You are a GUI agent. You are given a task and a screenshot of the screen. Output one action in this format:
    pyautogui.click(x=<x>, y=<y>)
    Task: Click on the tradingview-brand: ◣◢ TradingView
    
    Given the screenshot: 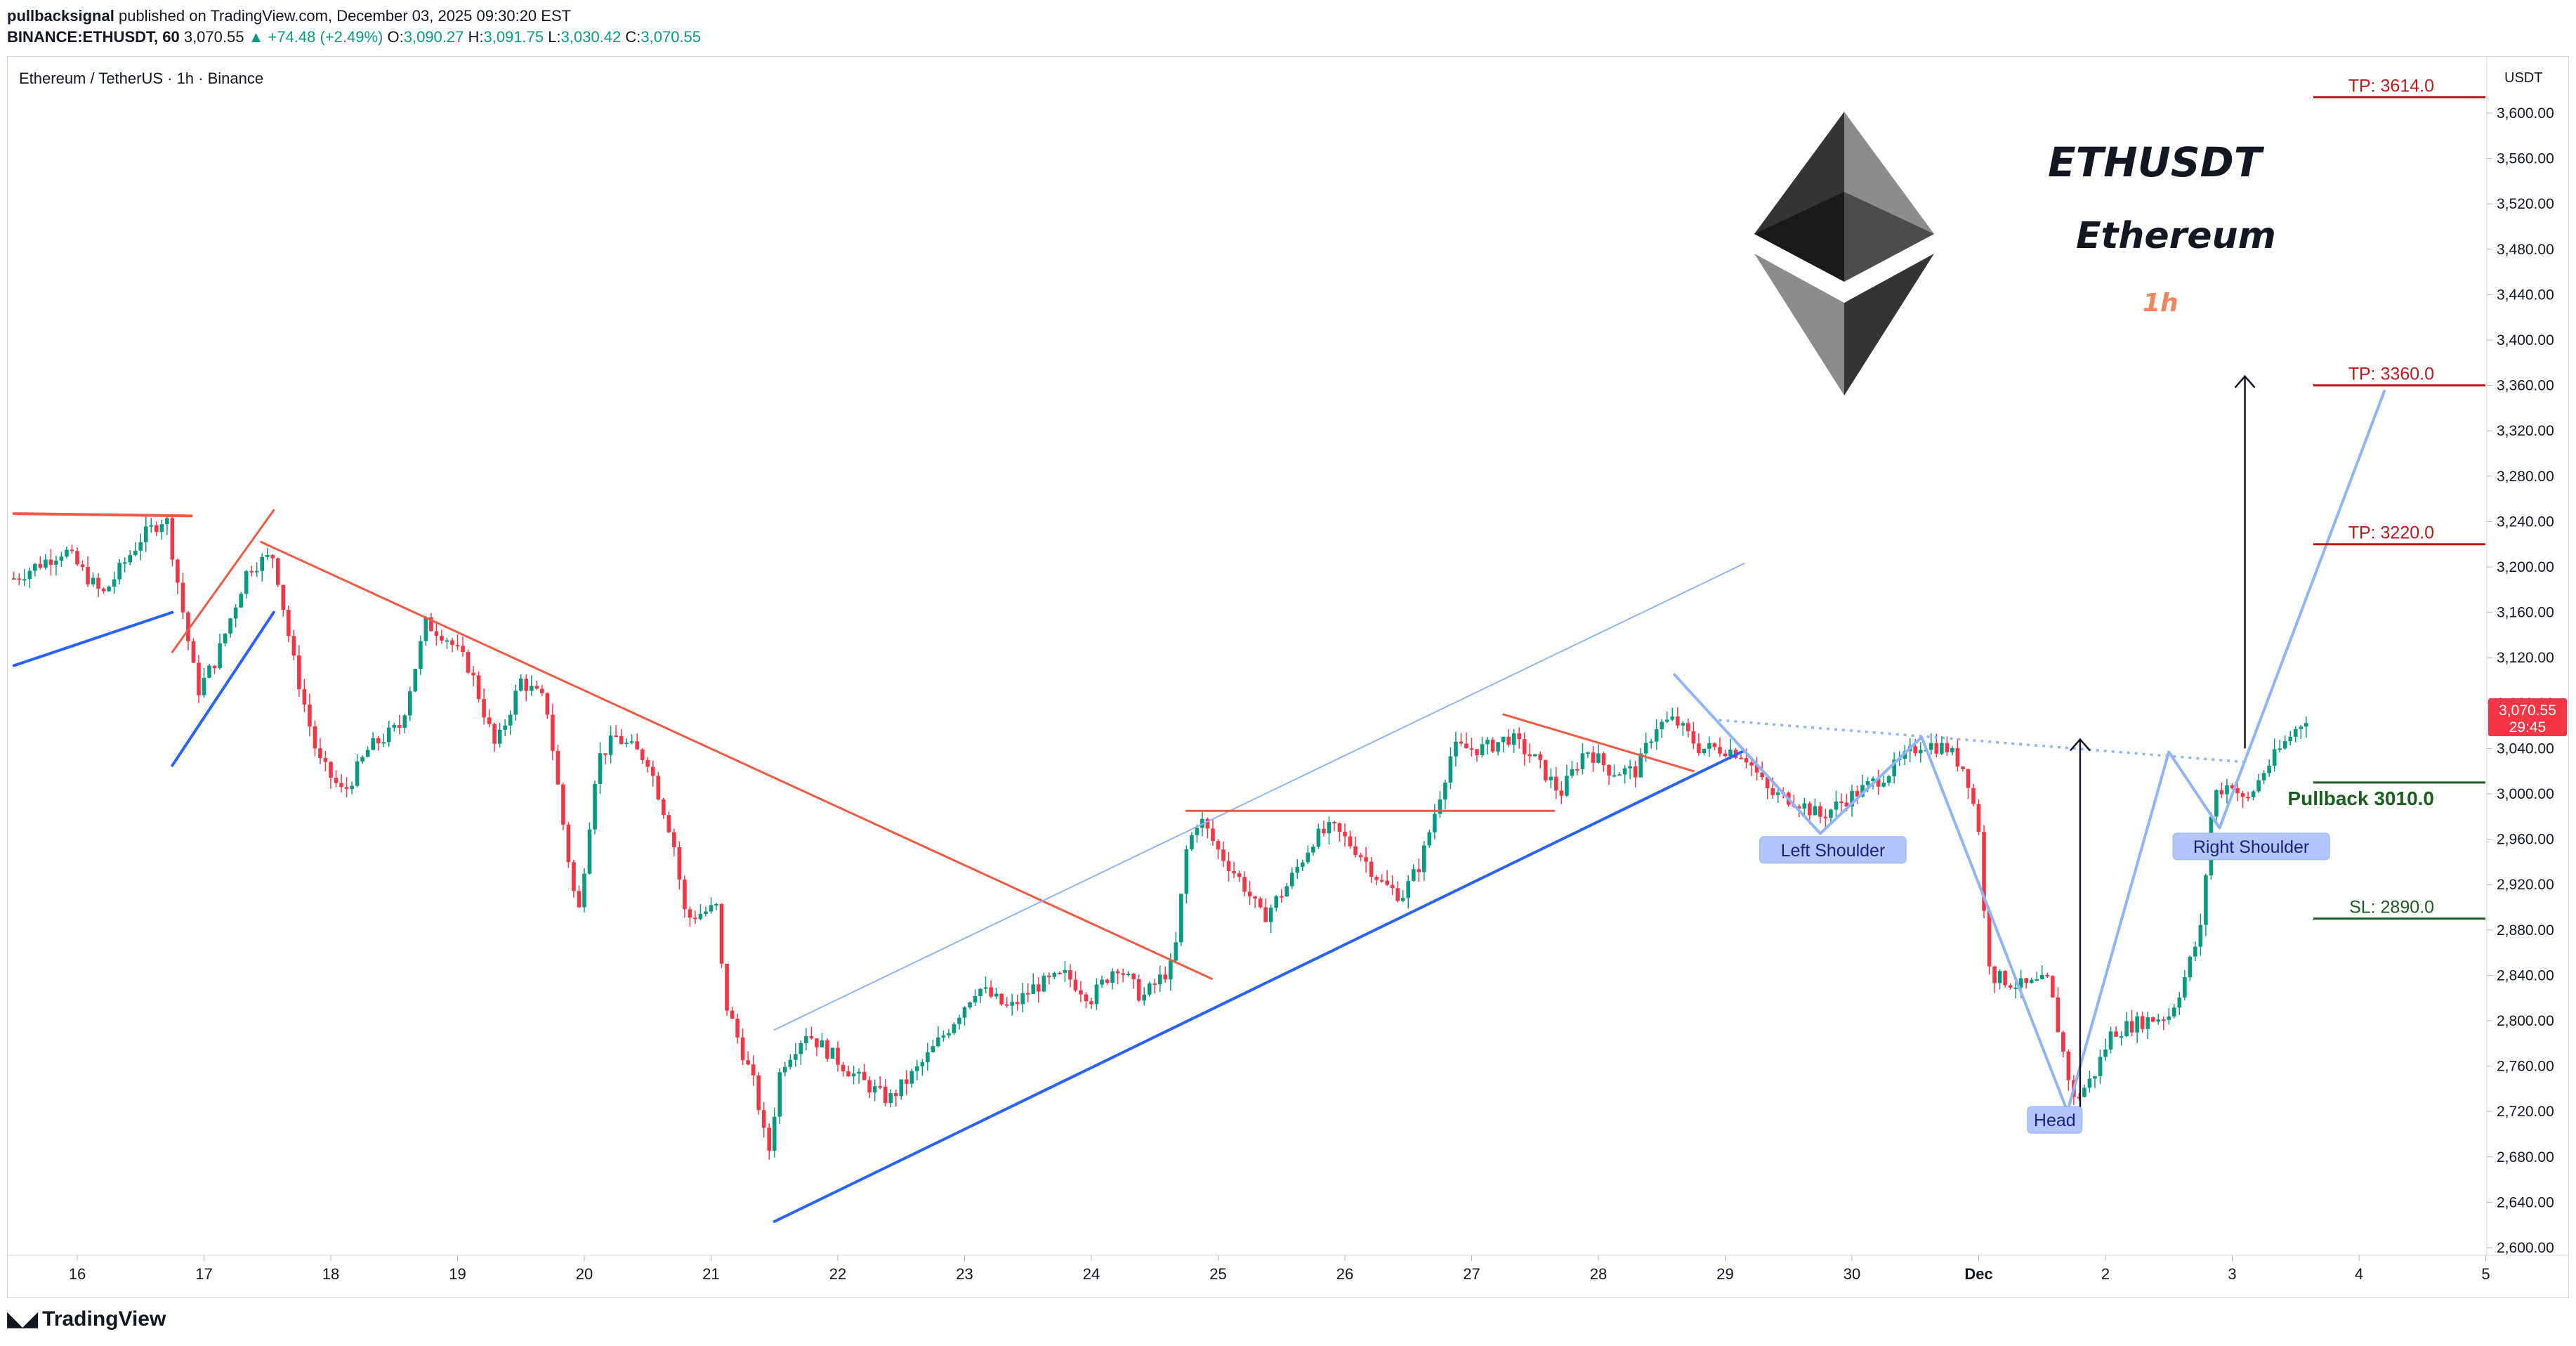 What is the action you would take?
    pyautogui.click(x=86, y=1319)
    